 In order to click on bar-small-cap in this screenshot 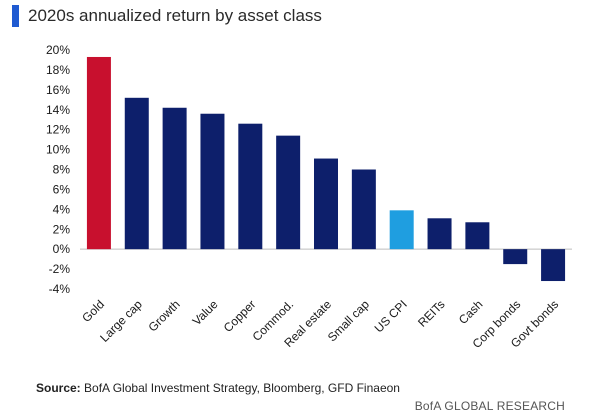, I will do `click(363, 209)`.